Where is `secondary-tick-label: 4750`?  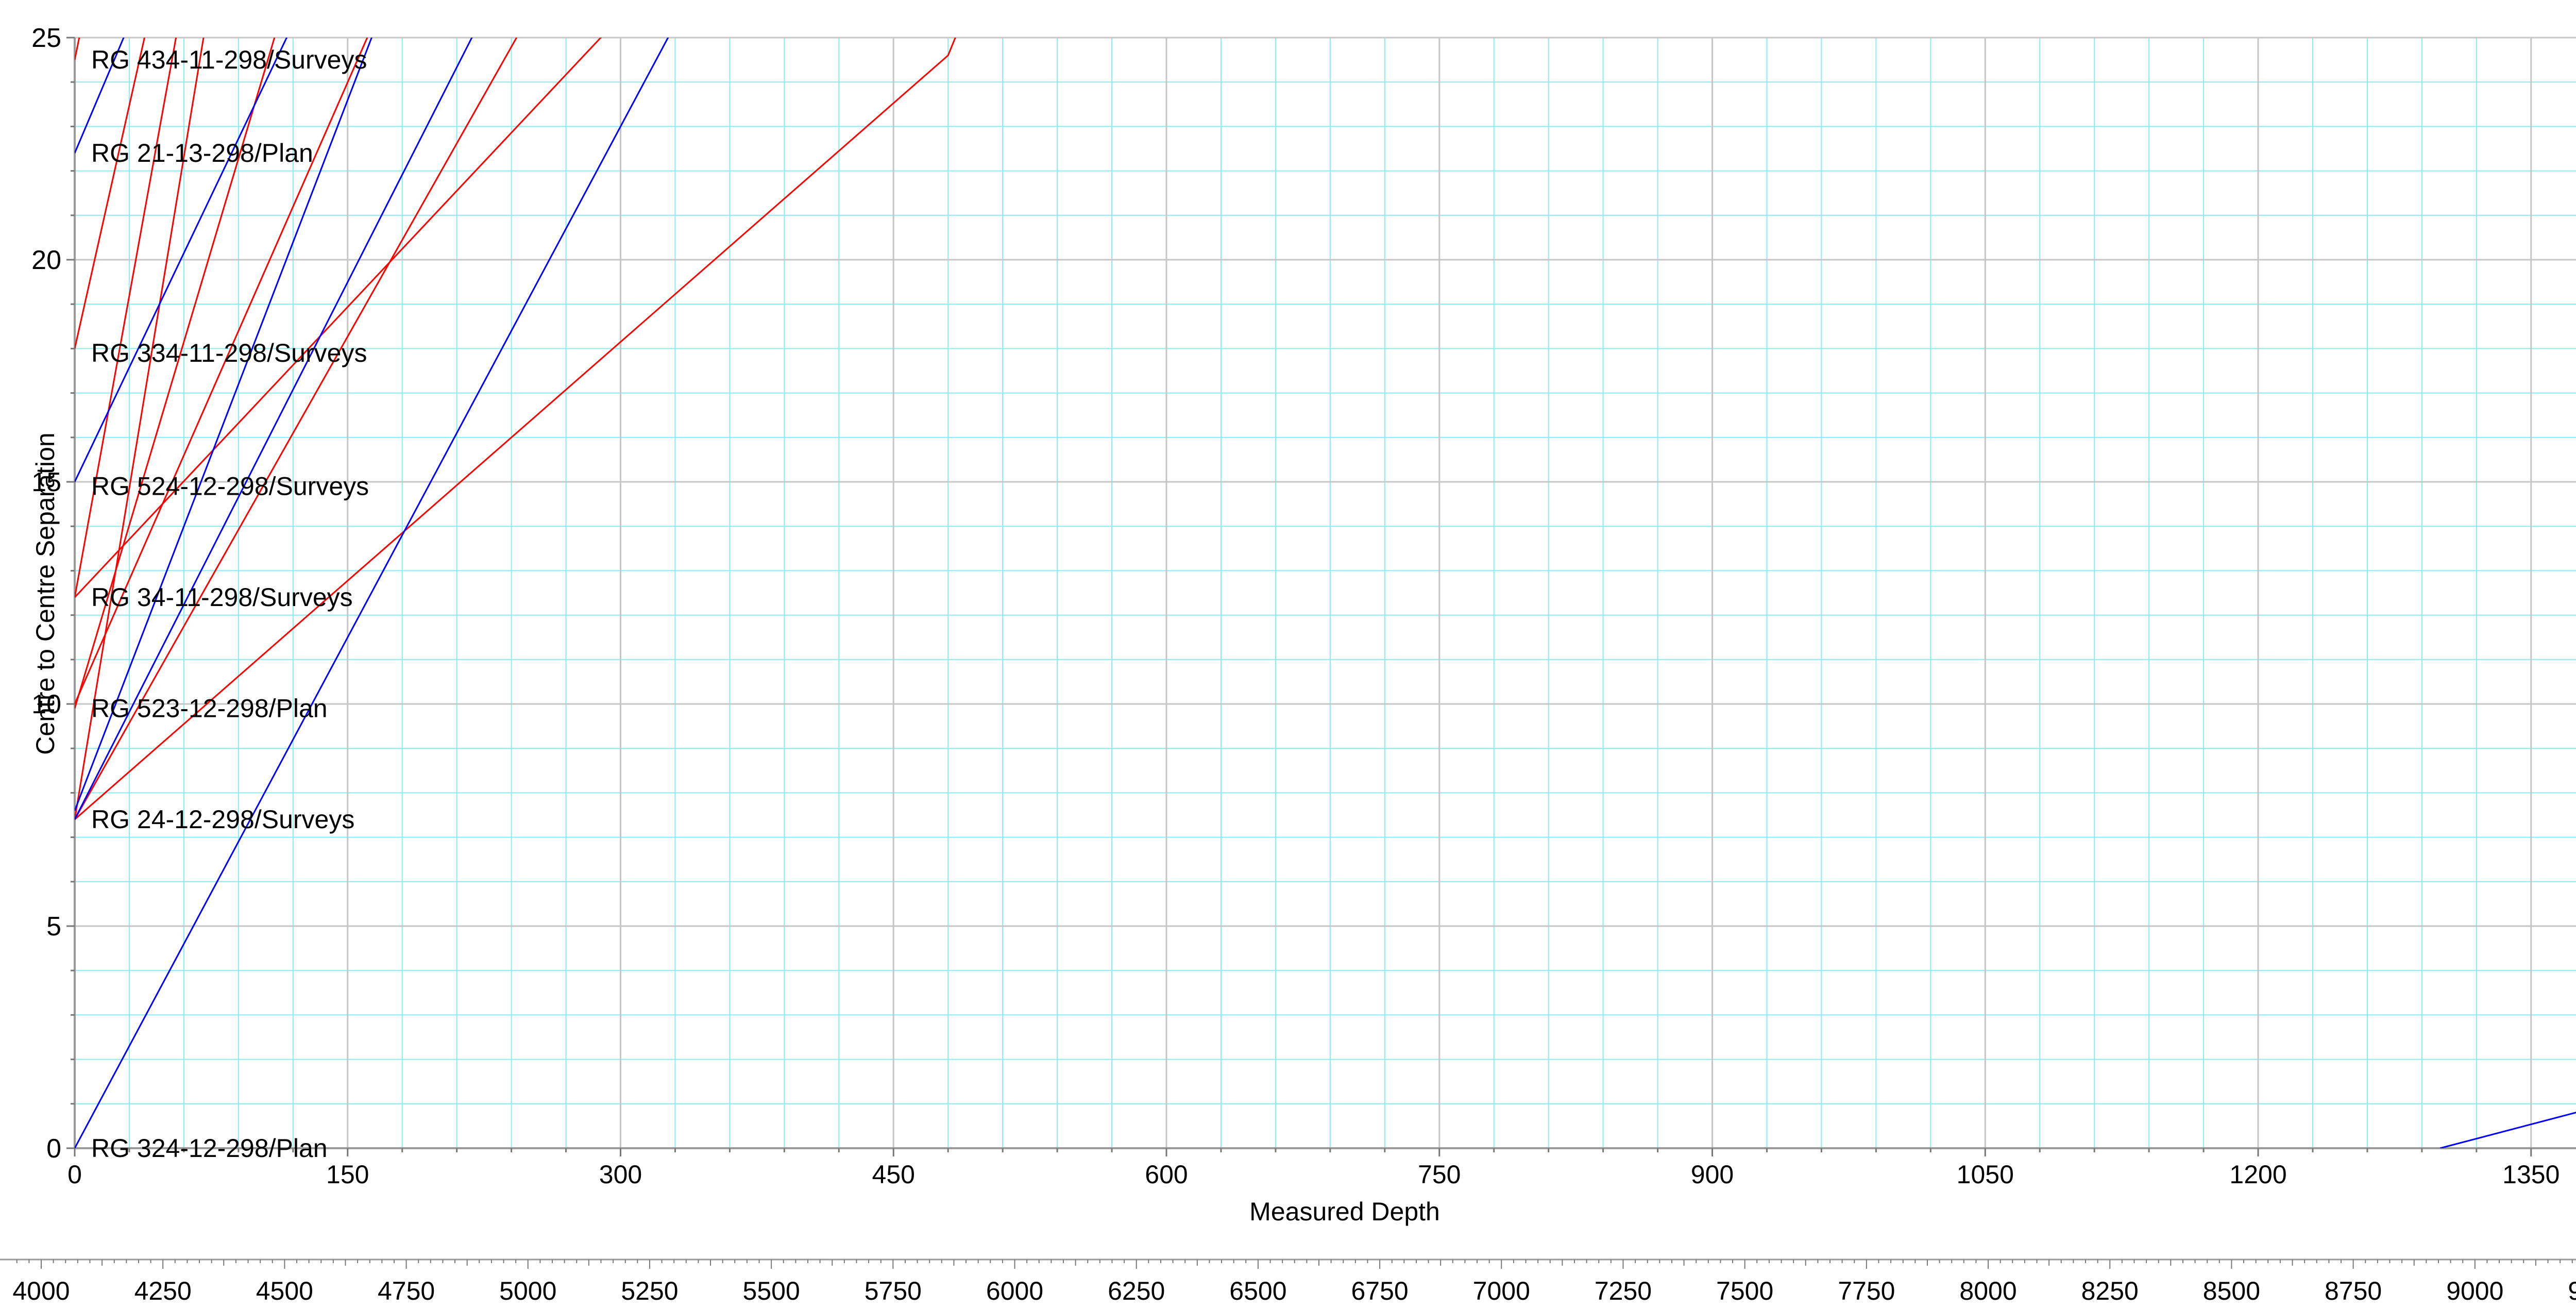 secondary-tick-label: 4750 is located at coordinates (407, 1291).